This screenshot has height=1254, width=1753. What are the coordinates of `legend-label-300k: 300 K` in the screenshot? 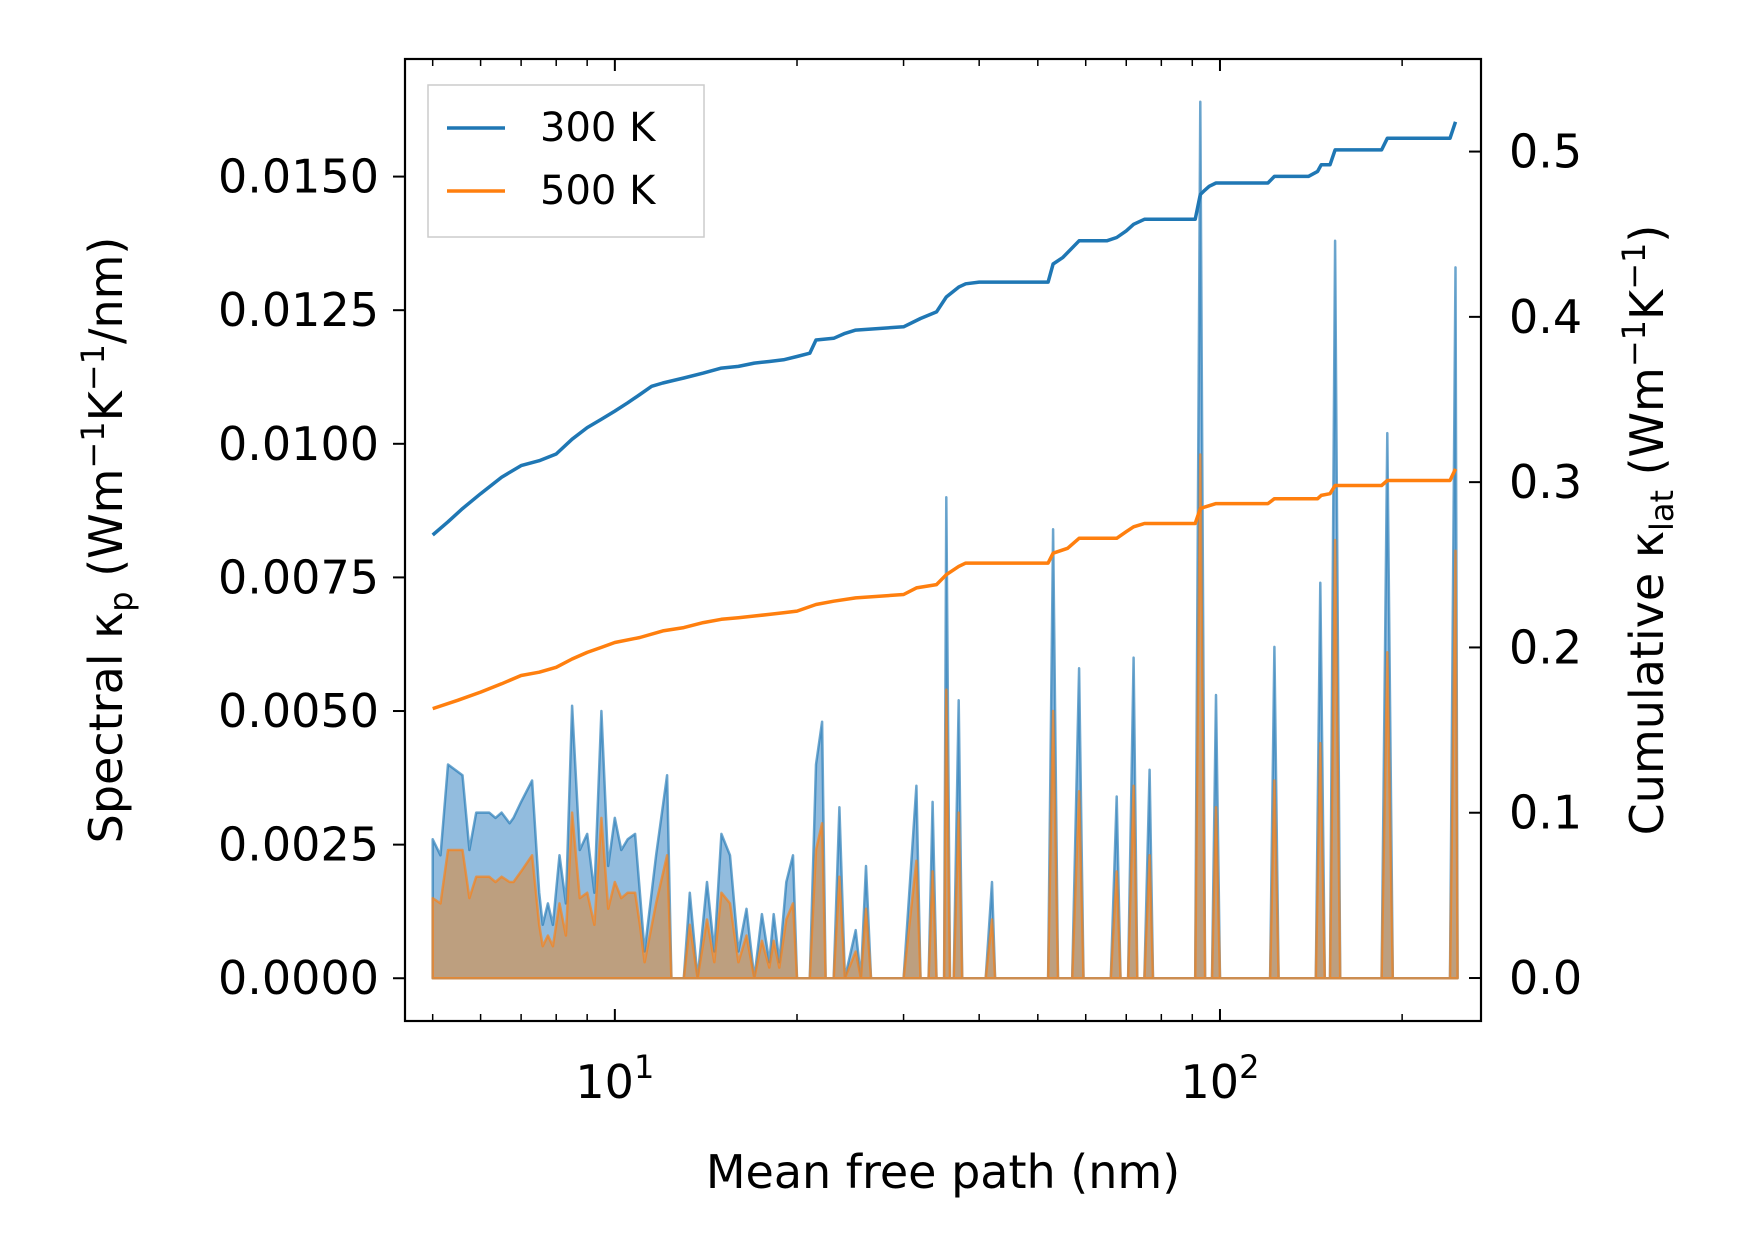 It's located at (598, 128).